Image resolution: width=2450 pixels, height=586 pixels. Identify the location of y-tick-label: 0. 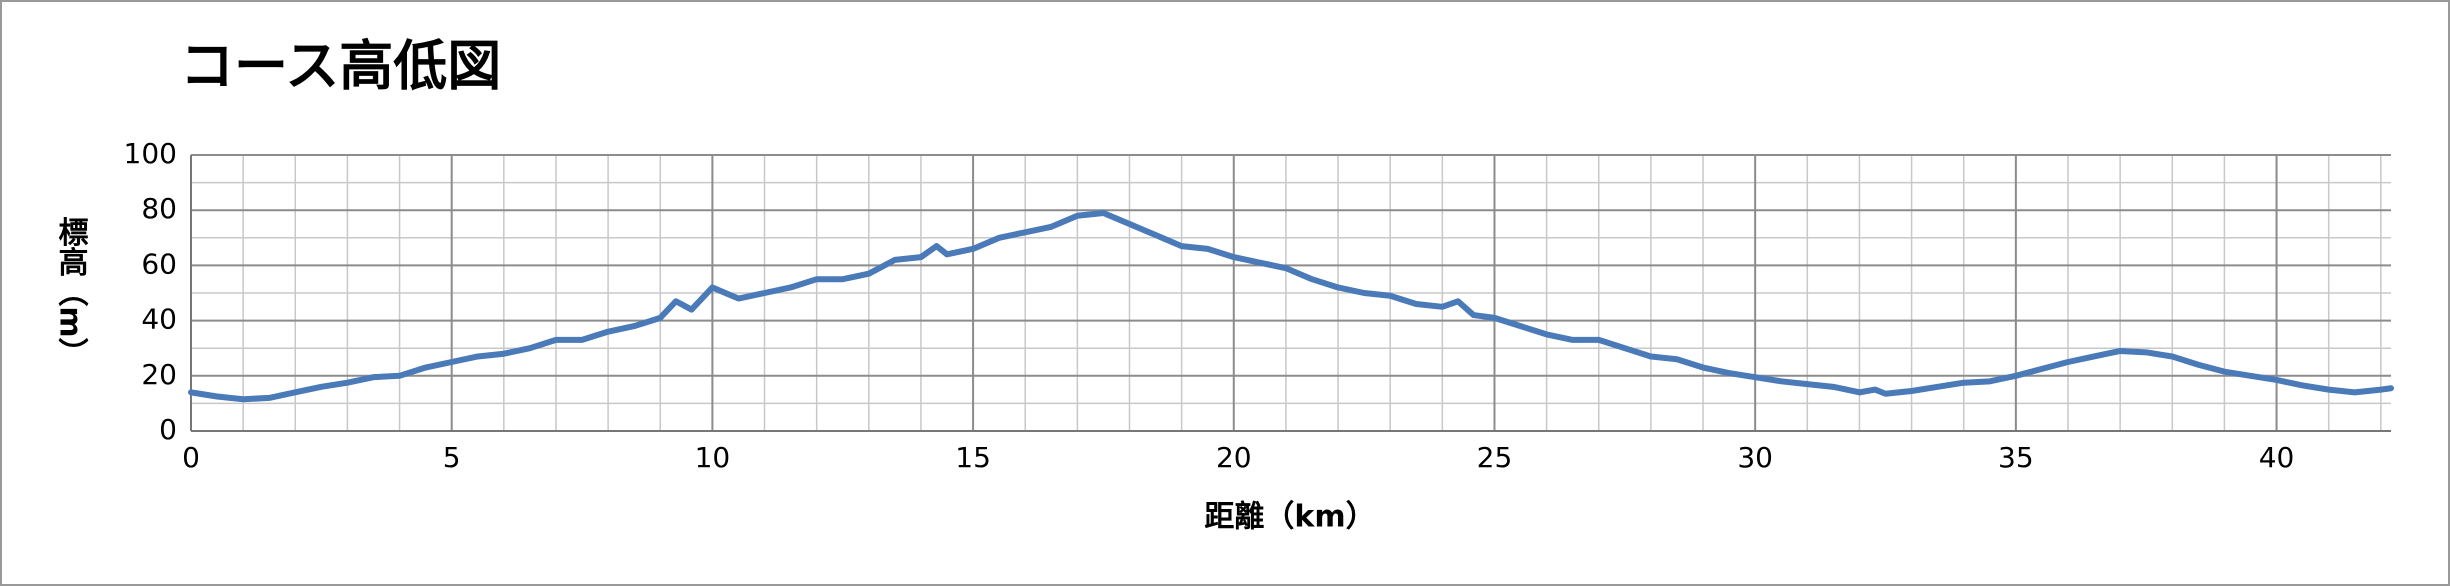
(168, 429).